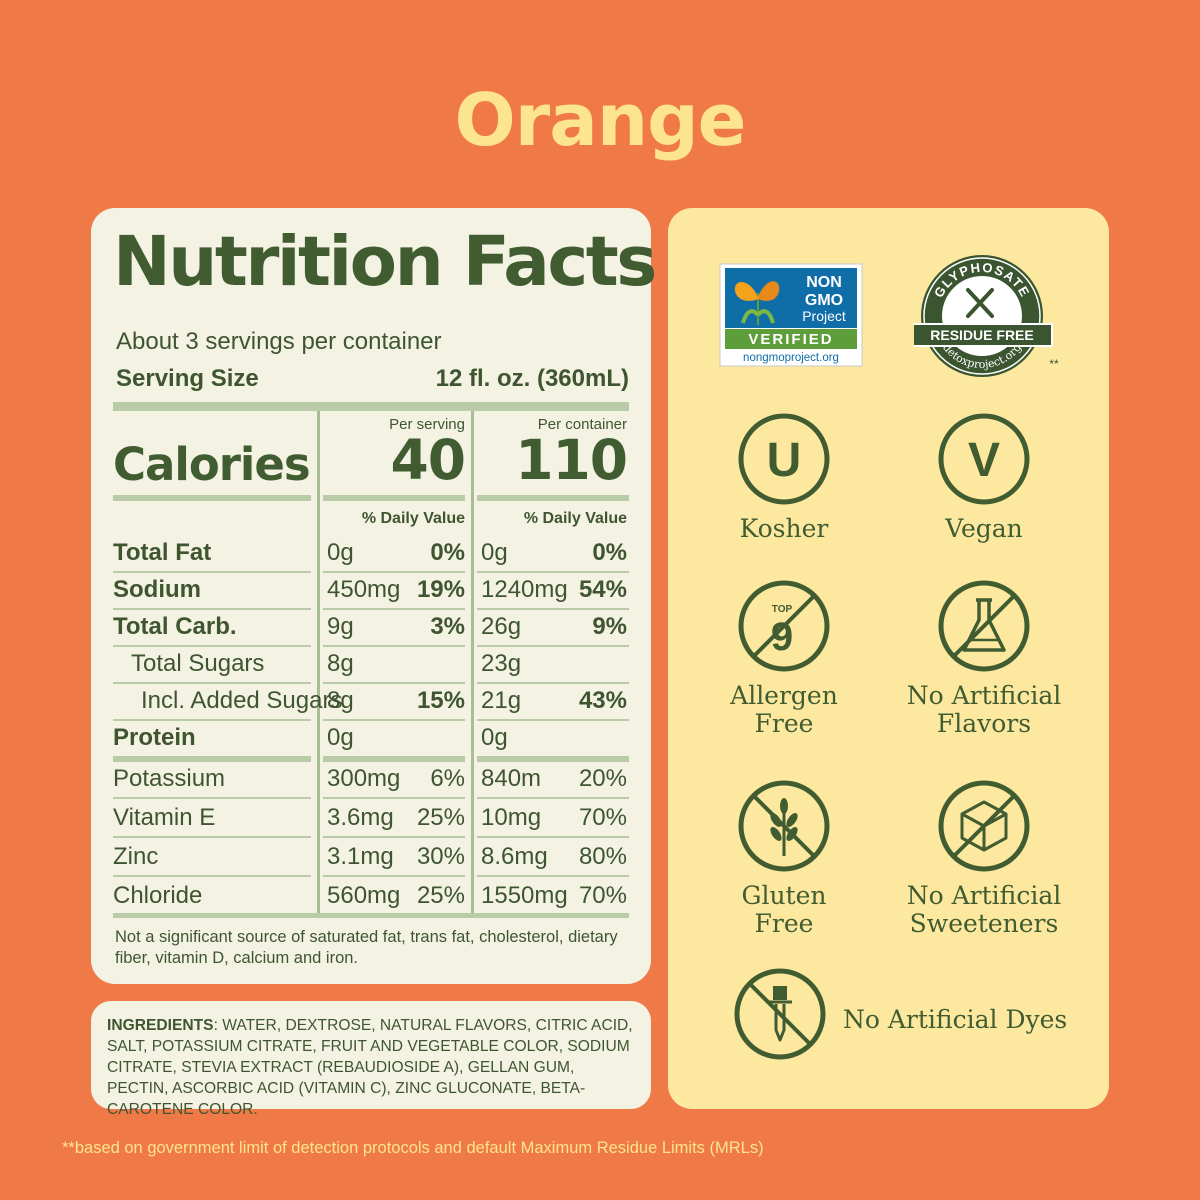 This screenshot has width=1200, height=1200. Describe the element at coordinates (472, 663) in the screenshot. I see `column-divider` at that location.